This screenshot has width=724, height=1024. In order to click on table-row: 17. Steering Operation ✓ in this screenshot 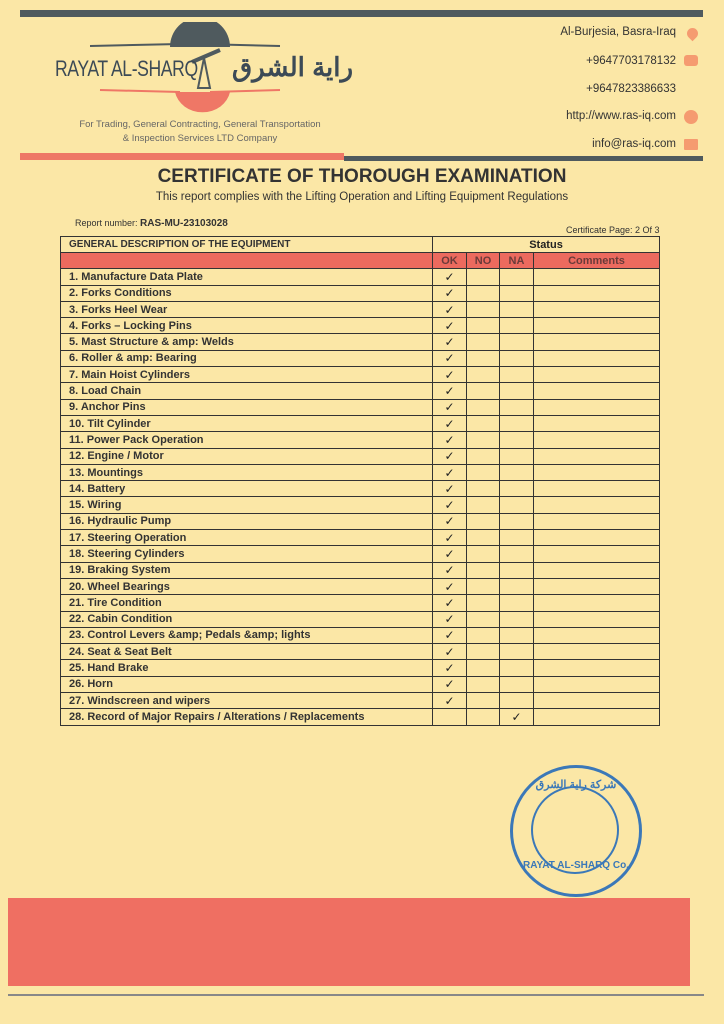, I will do `click(360, 538)`.